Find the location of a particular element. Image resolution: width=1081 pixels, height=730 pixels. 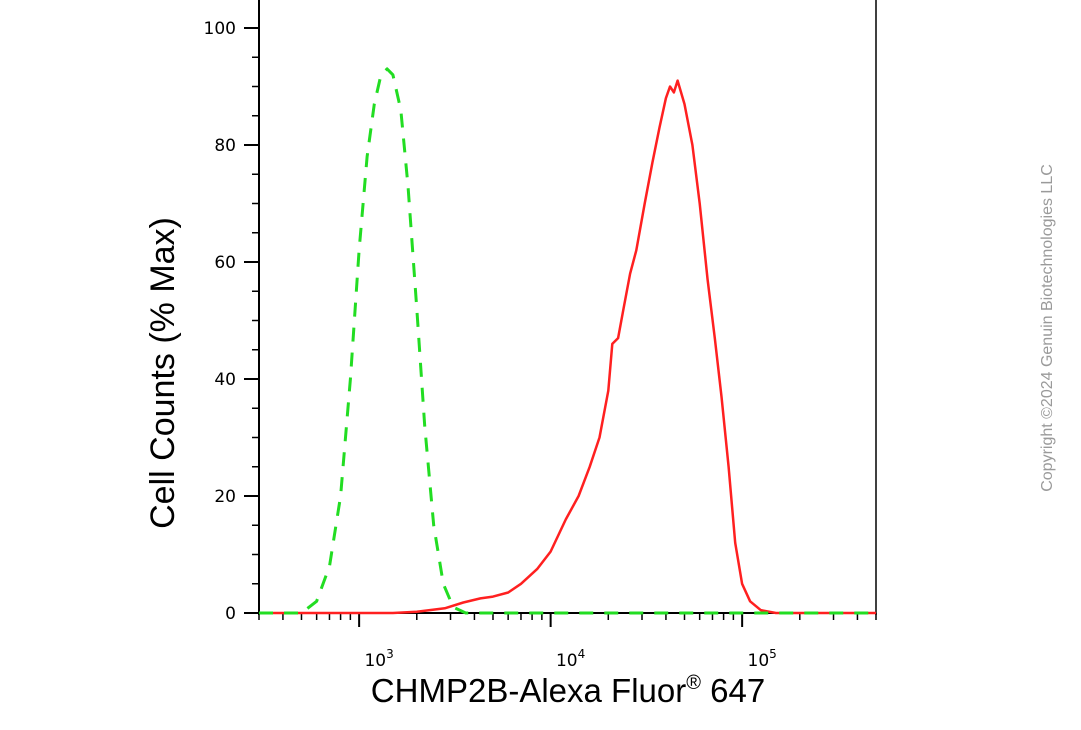

y-tick-label: 60 is located at coordinates (225, 263).